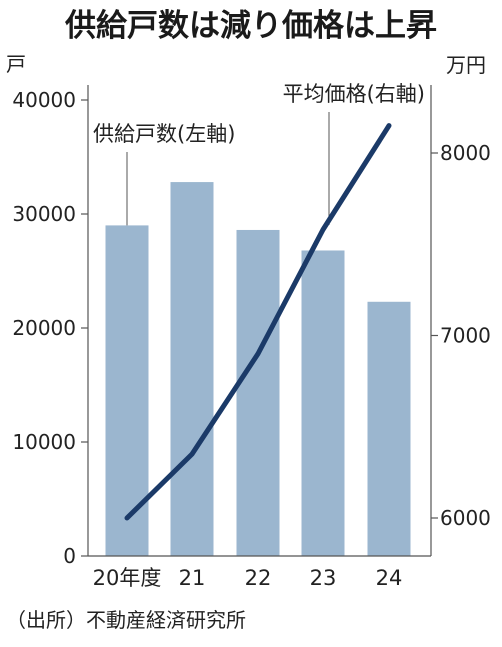 The width and height of the screenshot is (502, 647). I want to click on category-label: 23, so click(323, 578).